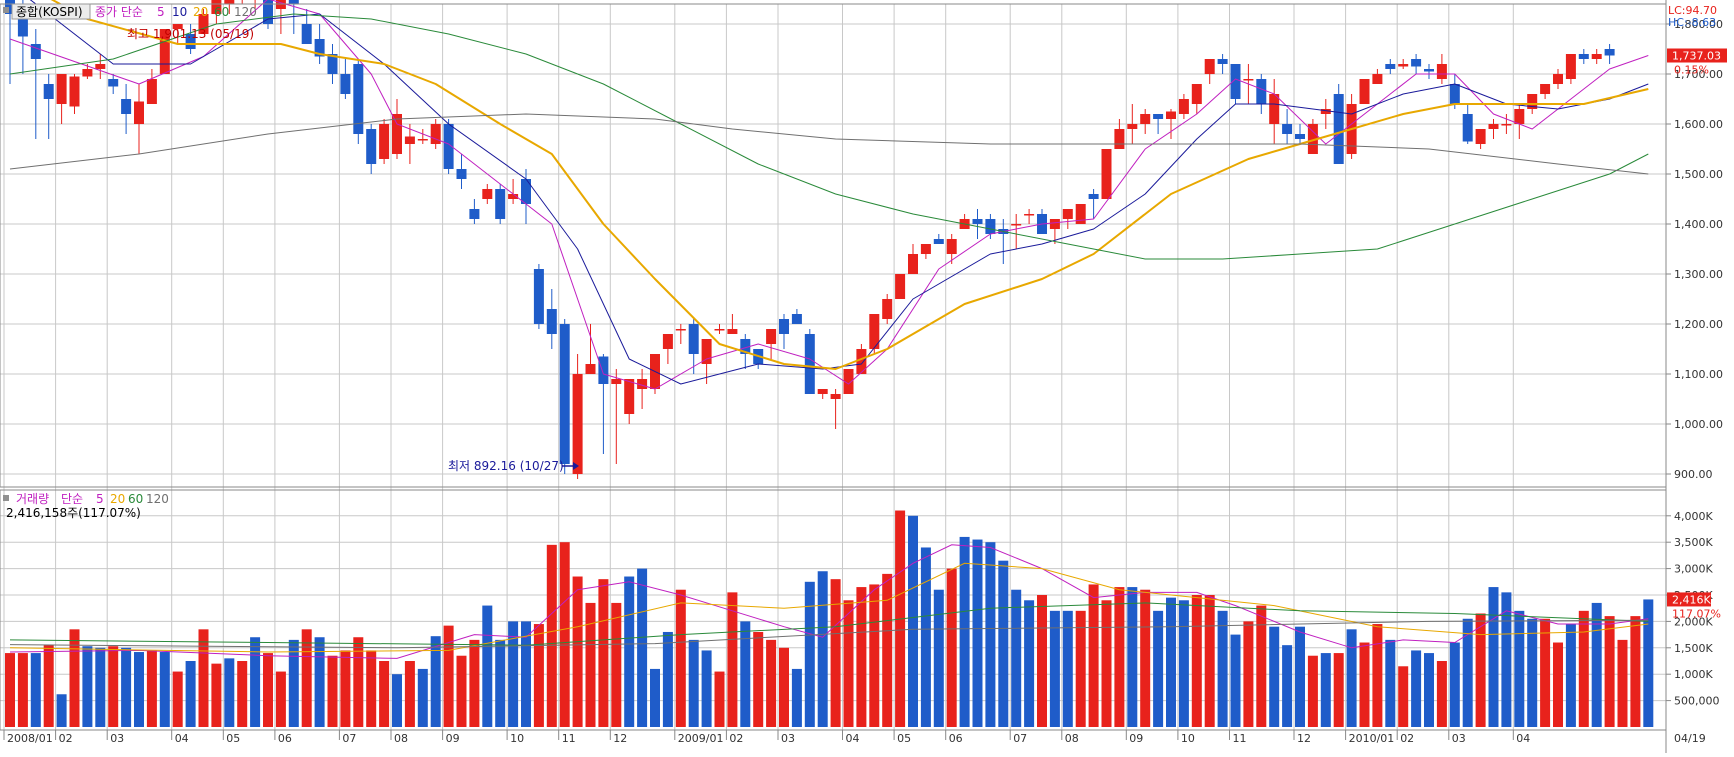  Describe the element at coordinates (1304, 738) in the screenshot. I see `date-tick-label: 12` at that location.